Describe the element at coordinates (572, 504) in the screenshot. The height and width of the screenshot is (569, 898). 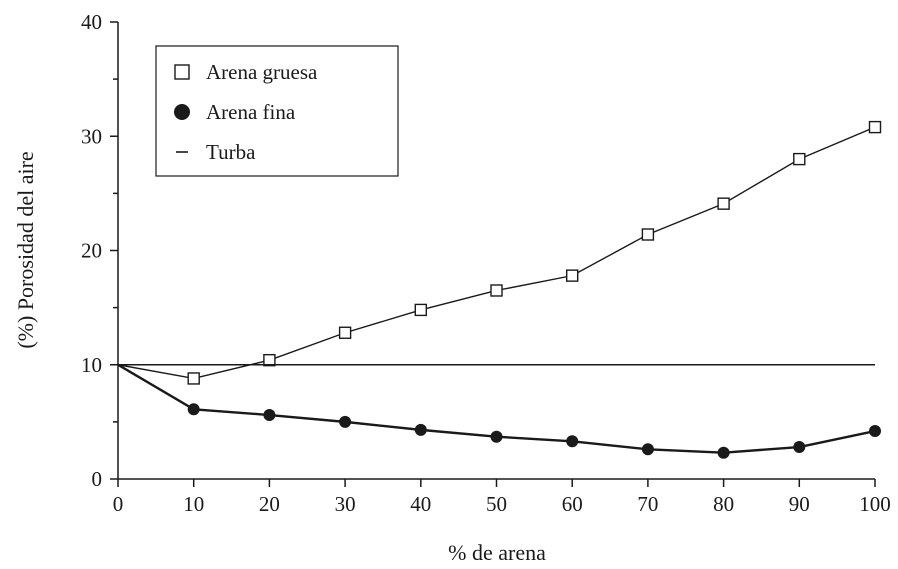
I see `x-tick-label: 60` at that location.